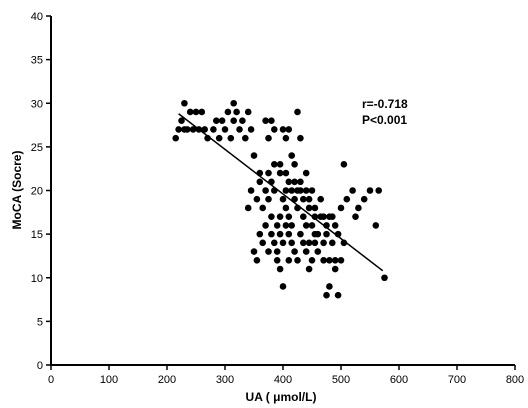 The width and height of the screenshot is (528, 408). I want to click on x-tick-label: 800, so click(515, 380).